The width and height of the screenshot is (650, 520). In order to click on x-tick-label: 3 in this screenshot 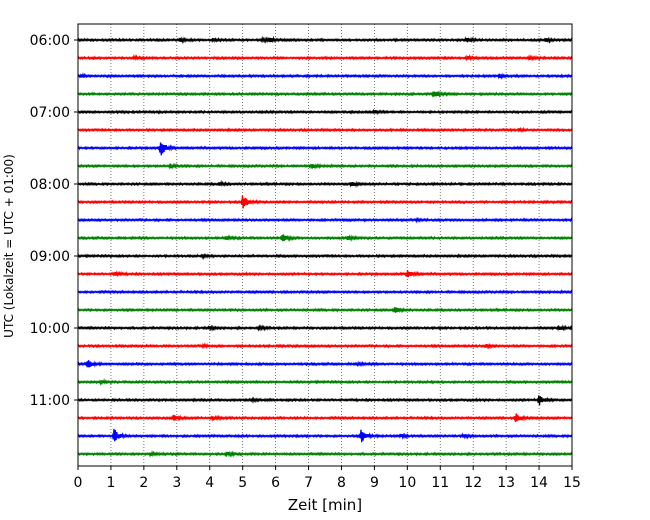, I will do `click(176, 483)`.